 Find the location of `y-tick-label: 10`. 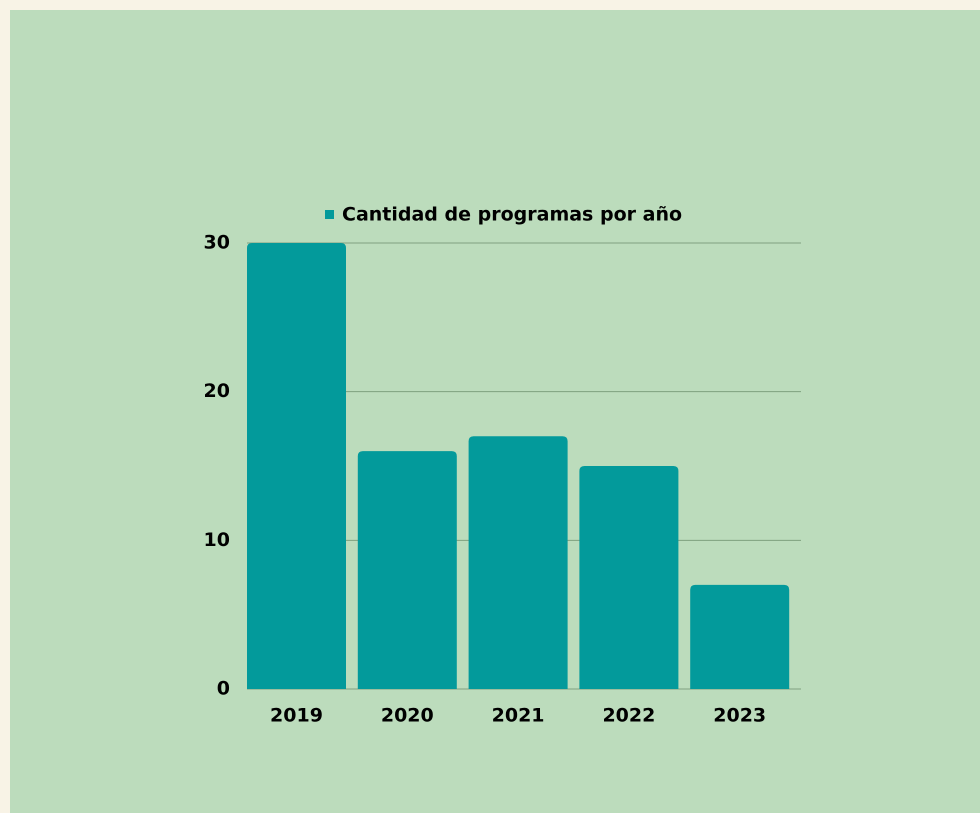

y-tick-label: 10 is located at coordinates (217, 540).